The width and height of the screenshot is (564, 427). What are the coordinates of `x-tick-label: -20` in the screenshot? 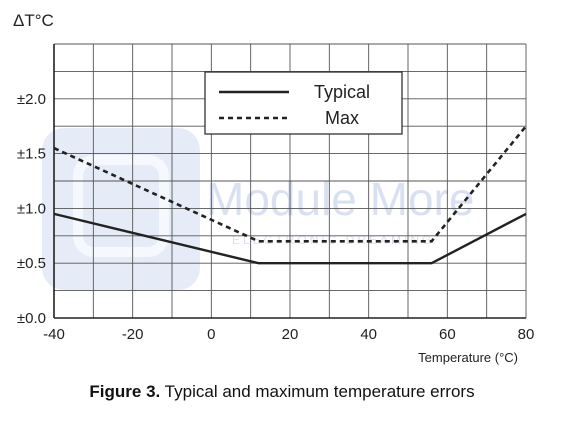 It's located at (133, 334).